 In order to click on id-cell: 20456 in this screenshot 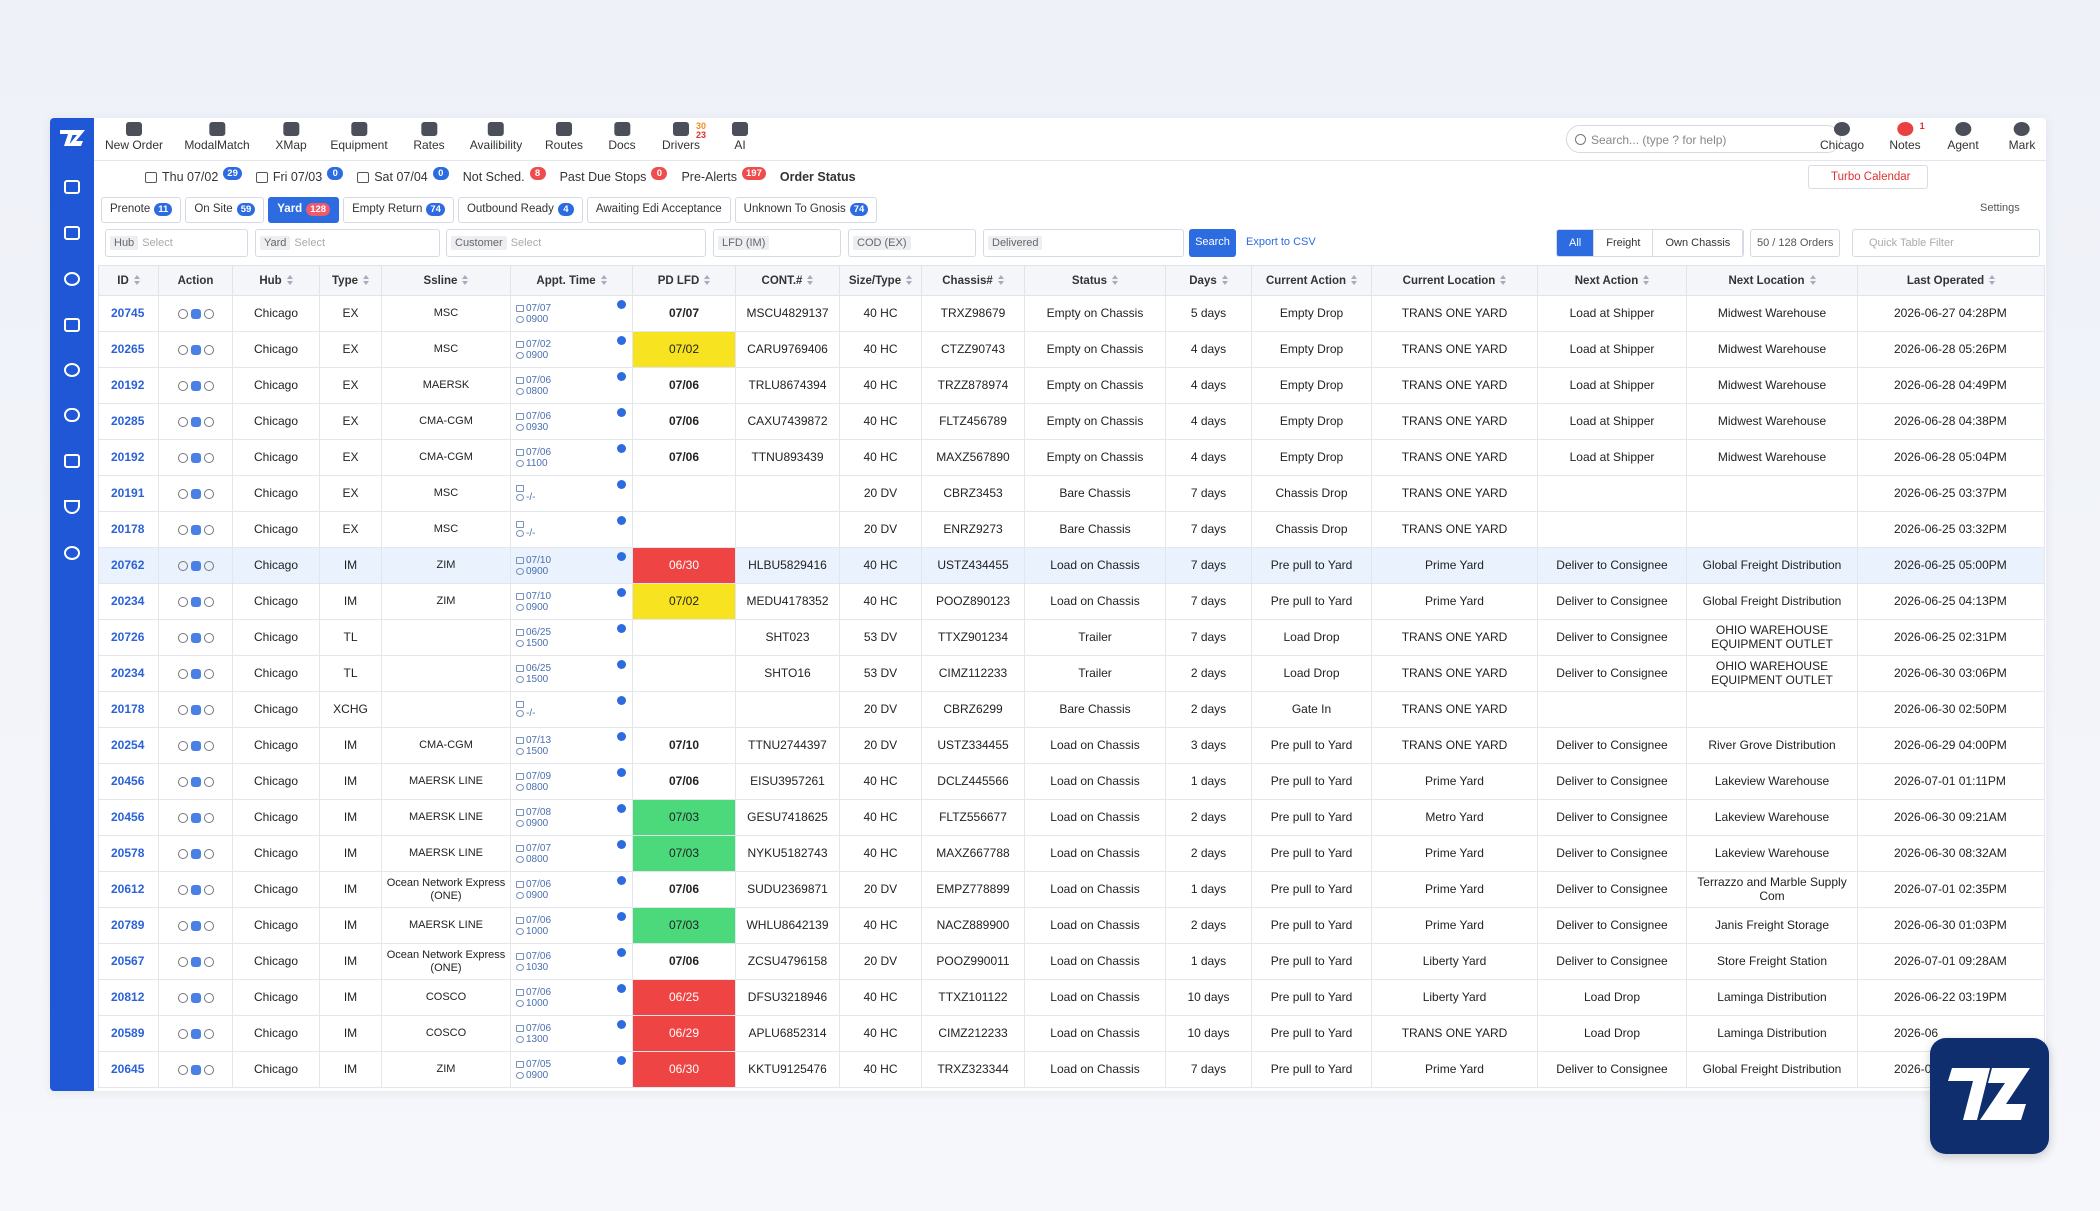, I will do `click(128, 781)`.